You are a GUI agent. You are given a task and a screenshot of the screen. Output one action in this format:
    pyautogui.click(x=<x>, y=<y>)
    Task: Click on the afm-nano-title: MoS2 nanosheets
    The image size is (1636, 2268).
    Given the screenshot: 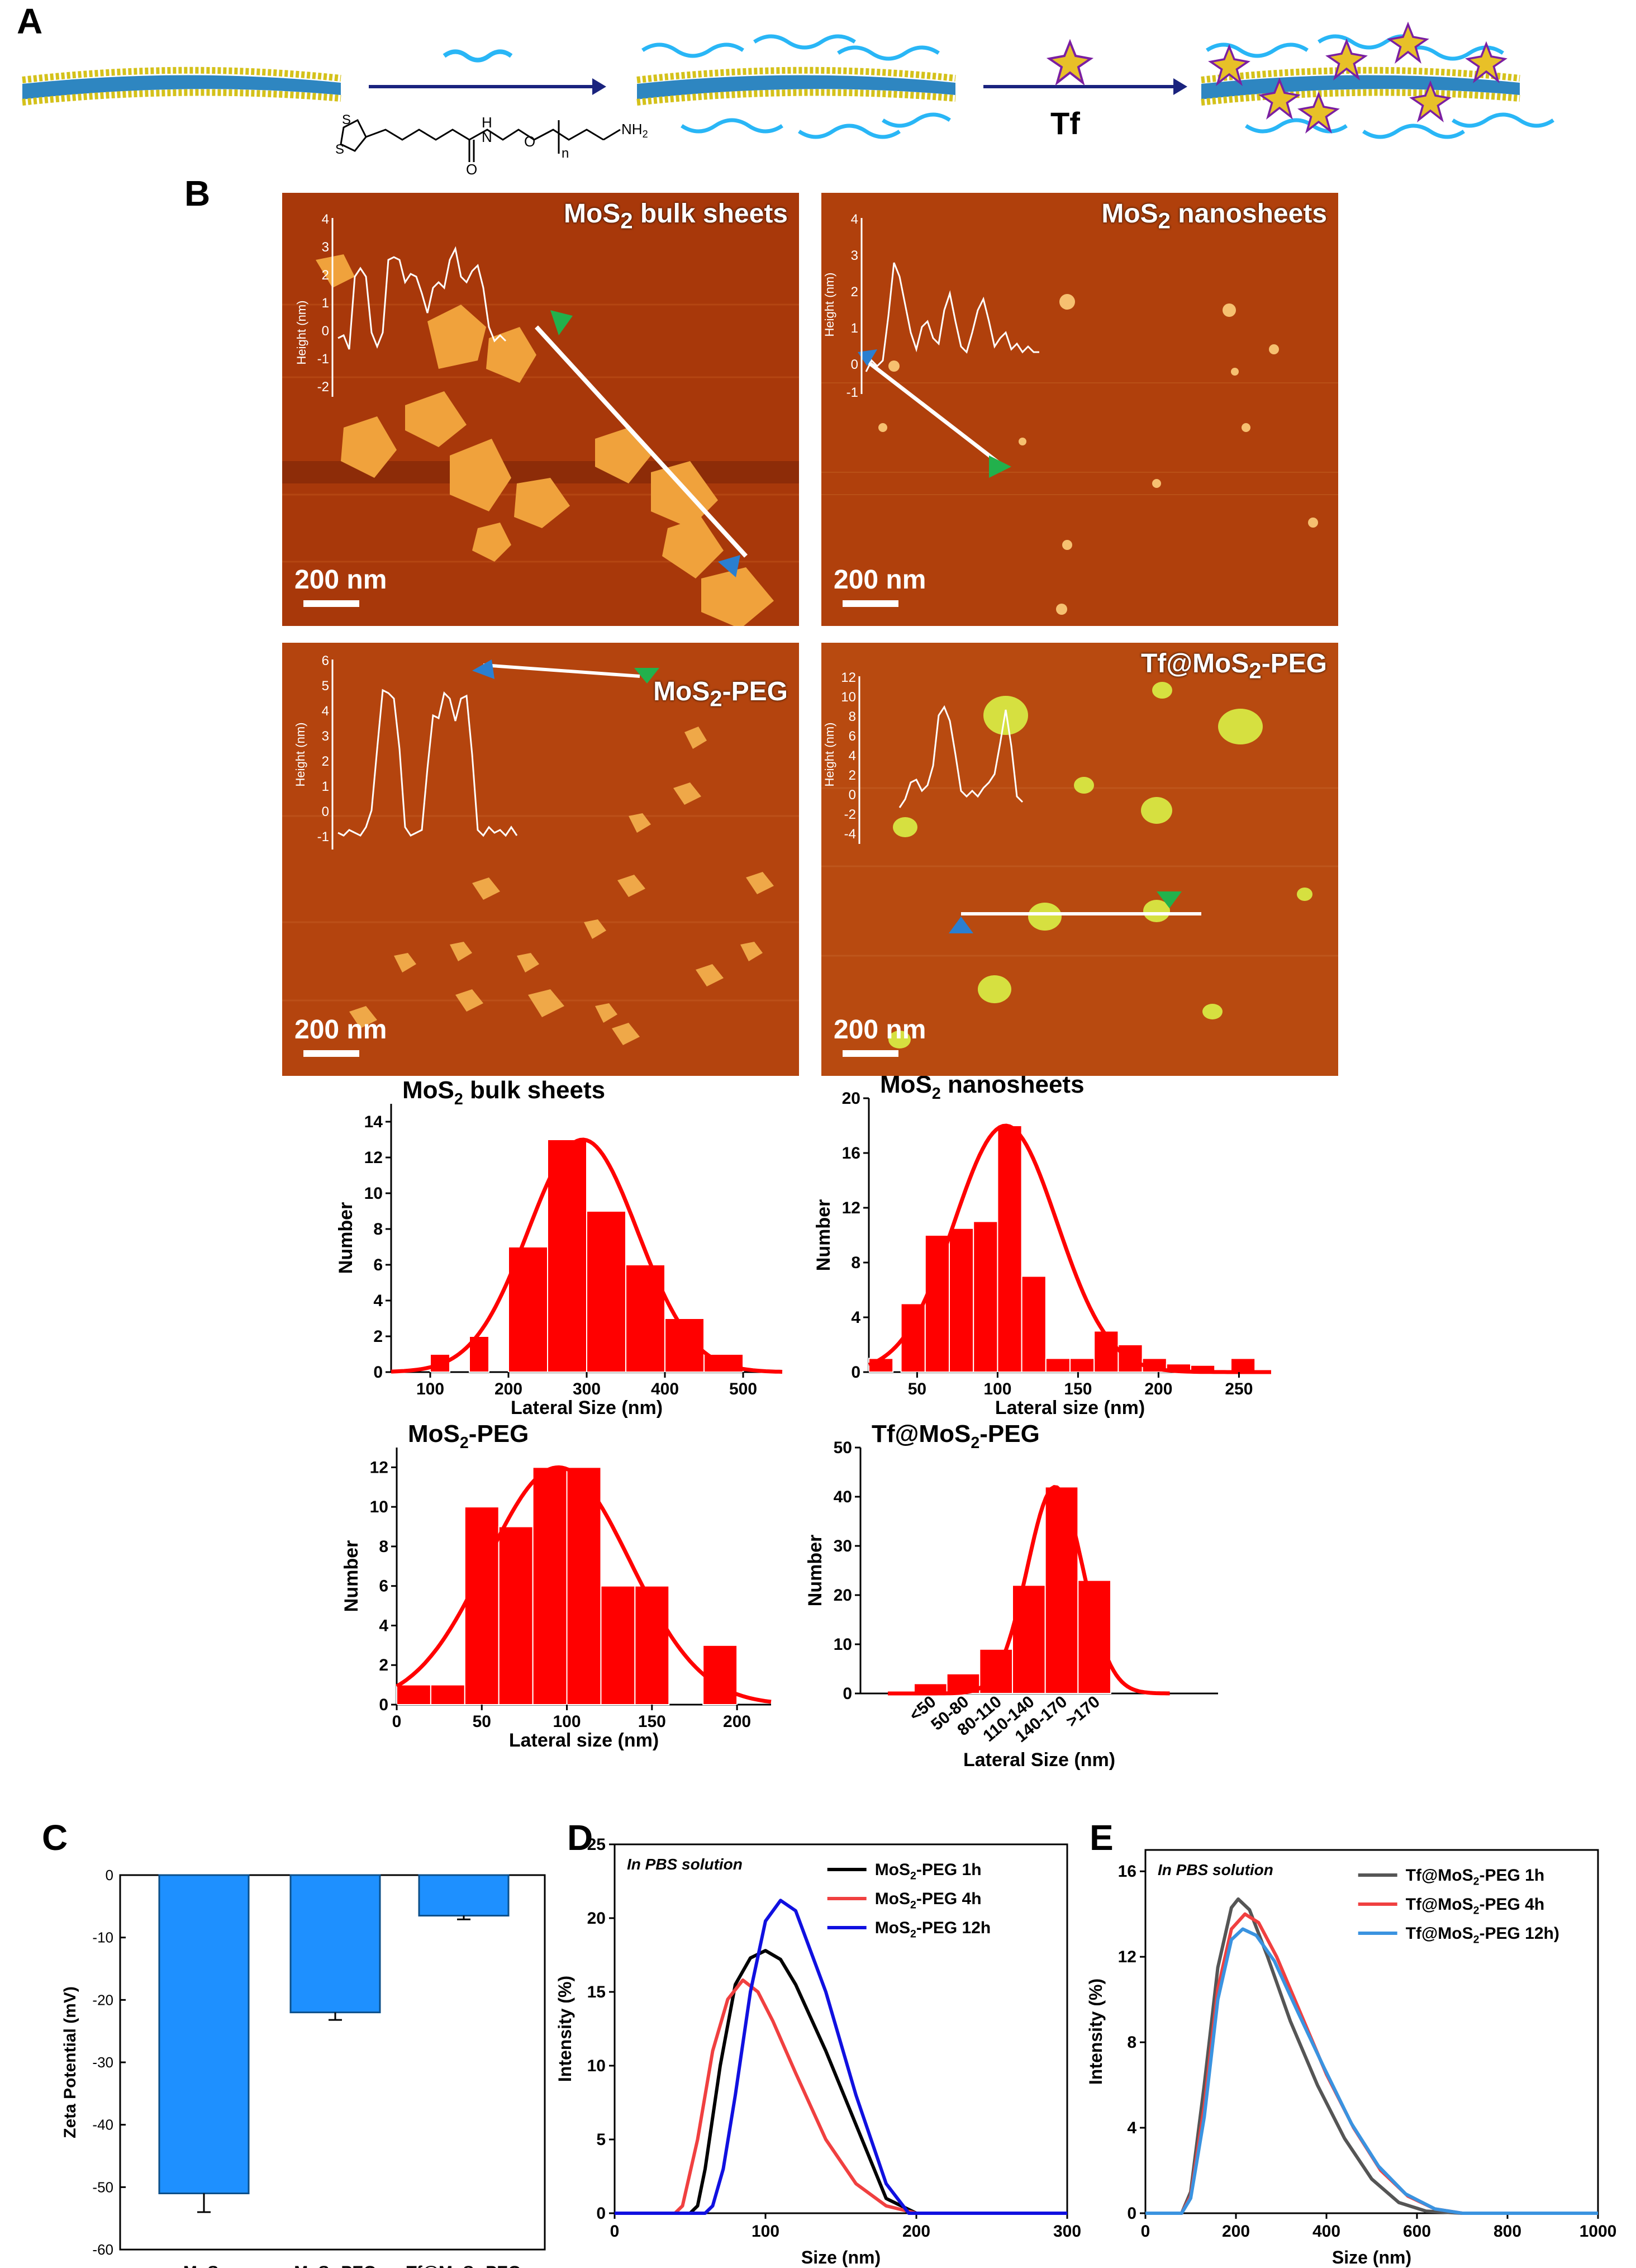 What is the action you would take?
    pyautogui.click(x=1214, y=217)
    